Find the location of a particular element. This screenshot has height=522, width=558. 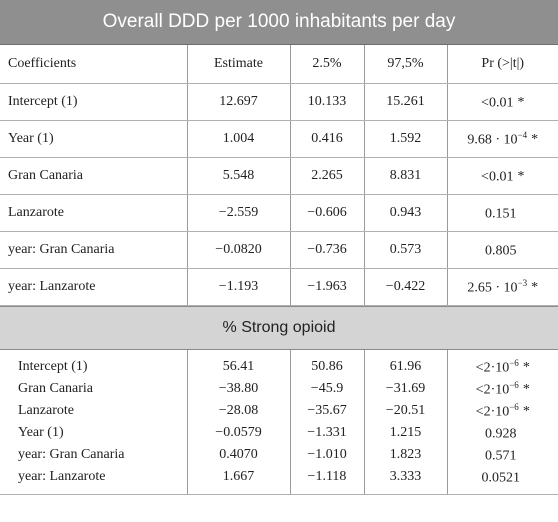

estimate-cell: −1.193 is located at coordinates (239, 287).